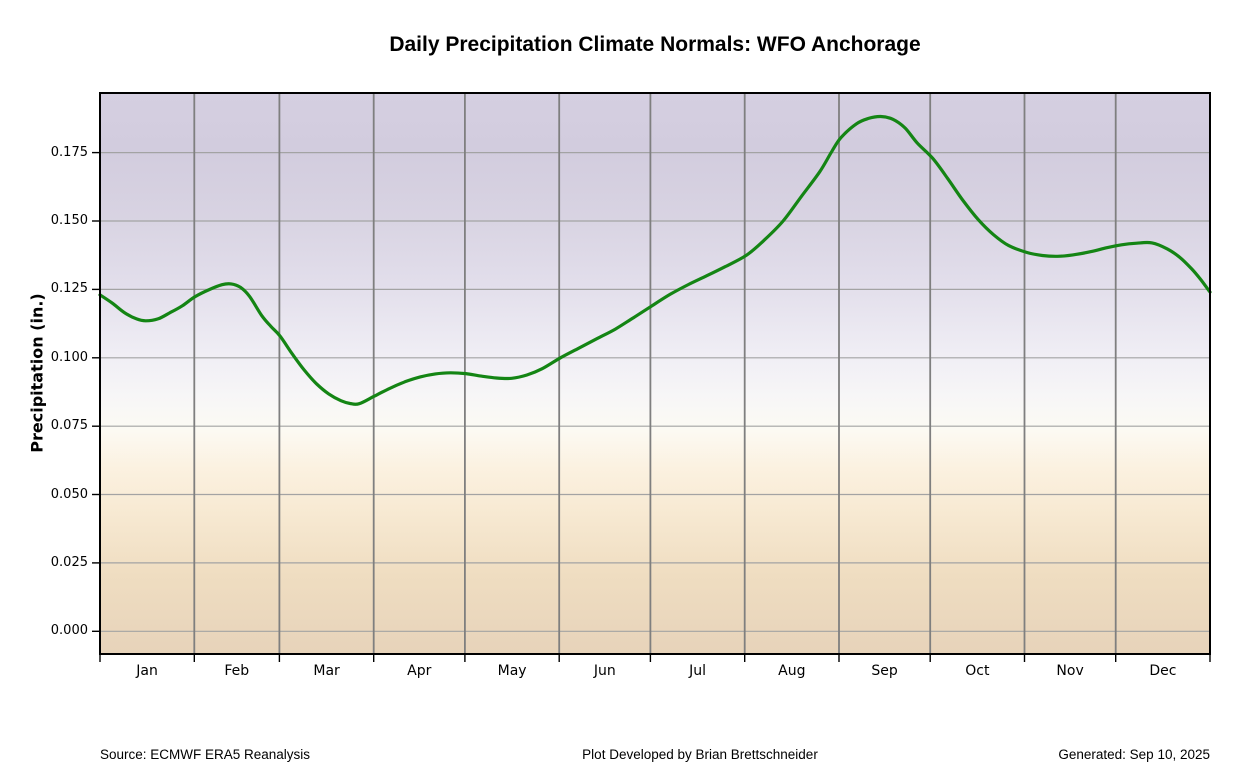  What do you see at coordinates (44, 373) in the screenshot?
I see `y-axis-tick-labels: 0.000 0.025 0.050 0.075 0.100 0.125 0.150 0.175` at bounding box center [44, 373].